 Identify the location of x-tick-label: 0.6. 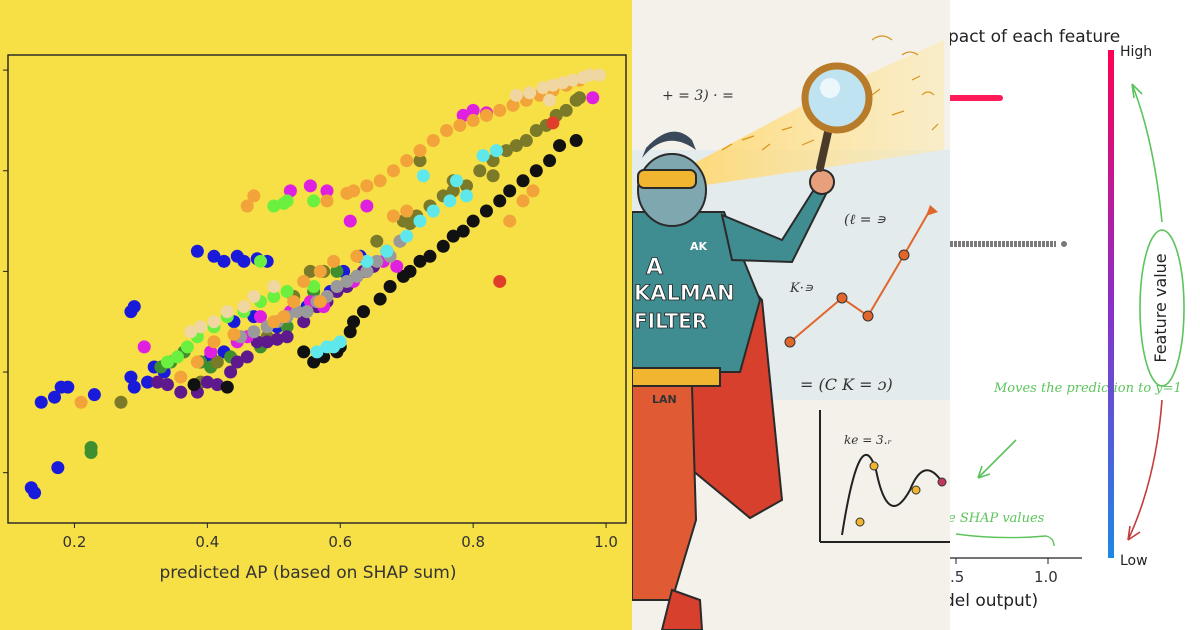
(340, 542).